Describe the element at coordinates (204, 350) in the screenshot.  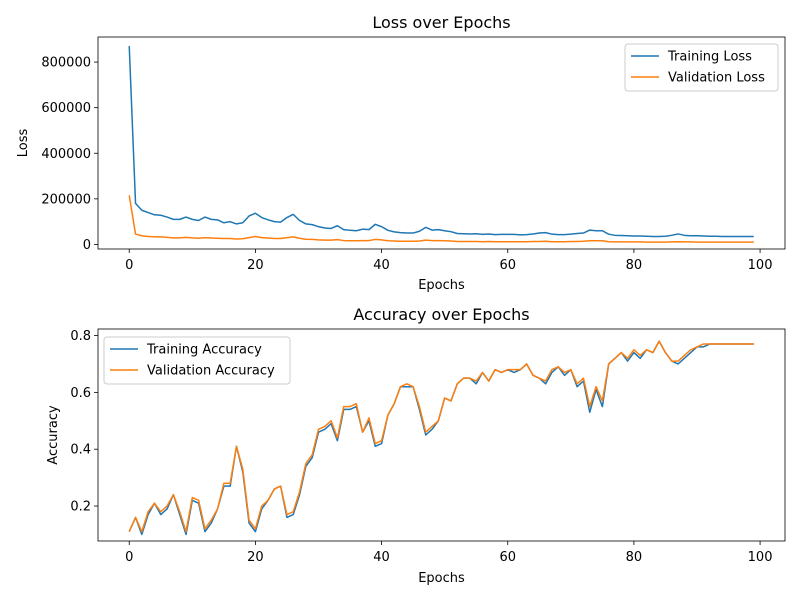
I see `legend-label: Training Accuracy` at that location.